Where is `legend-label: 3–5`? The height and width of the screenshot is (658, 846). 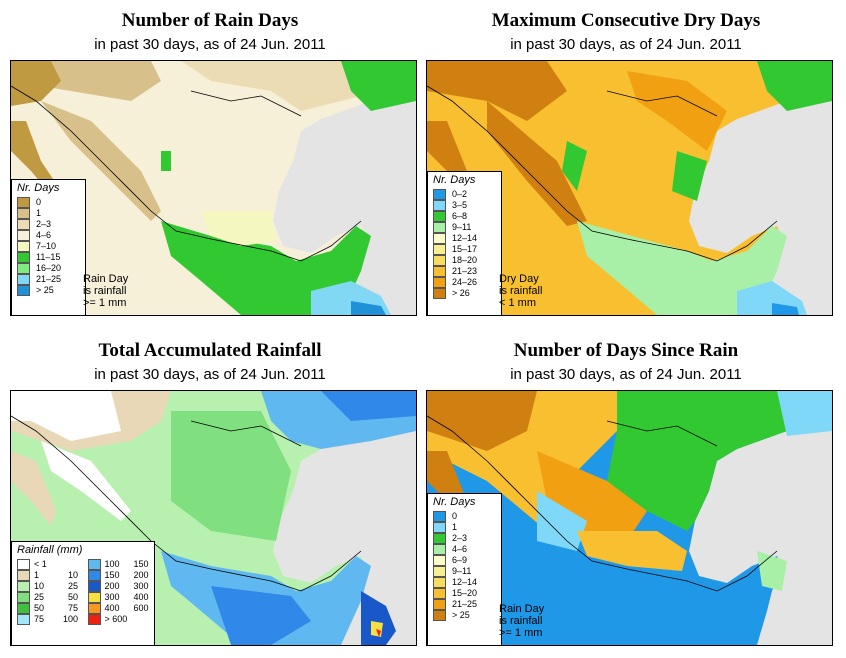 legend-label: 3–5 is located at coordinates (460, 205).